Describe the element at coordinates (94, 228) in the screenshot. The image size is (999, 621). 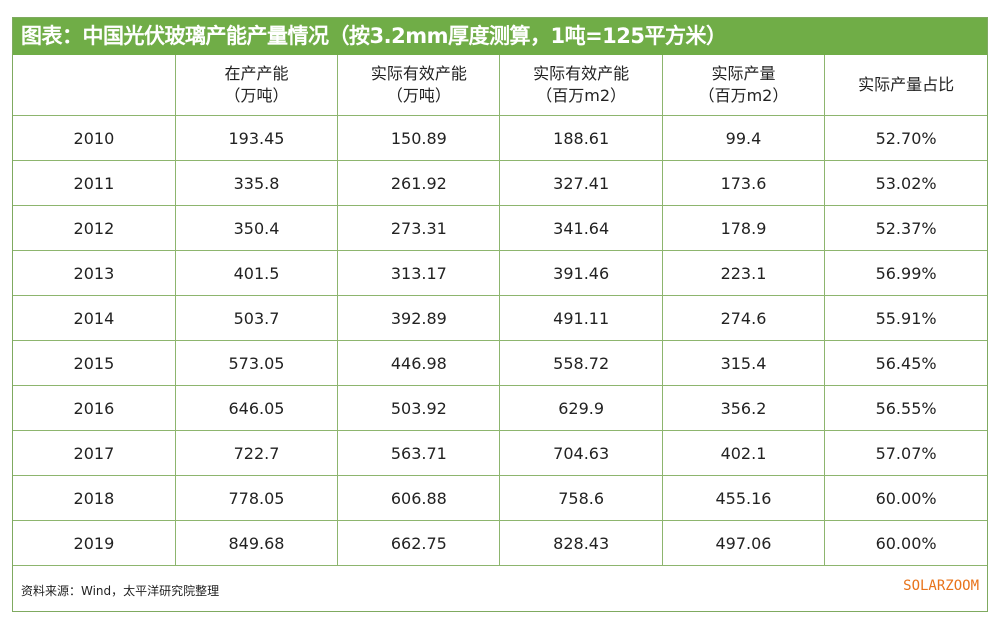
I see `year-cell: 2012` at that location.